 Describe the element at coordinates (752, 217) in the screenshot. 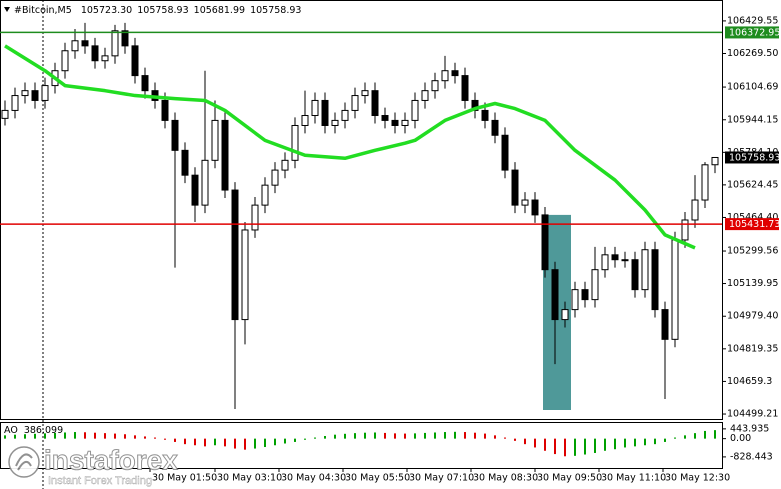

I see `y-tick-label: 105464.40` at that location.